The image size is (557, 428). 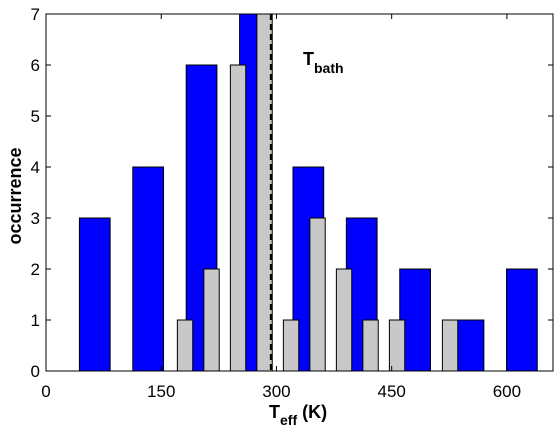 I want to click on x-tick-label-0: 0, so click(x=45, y=391).